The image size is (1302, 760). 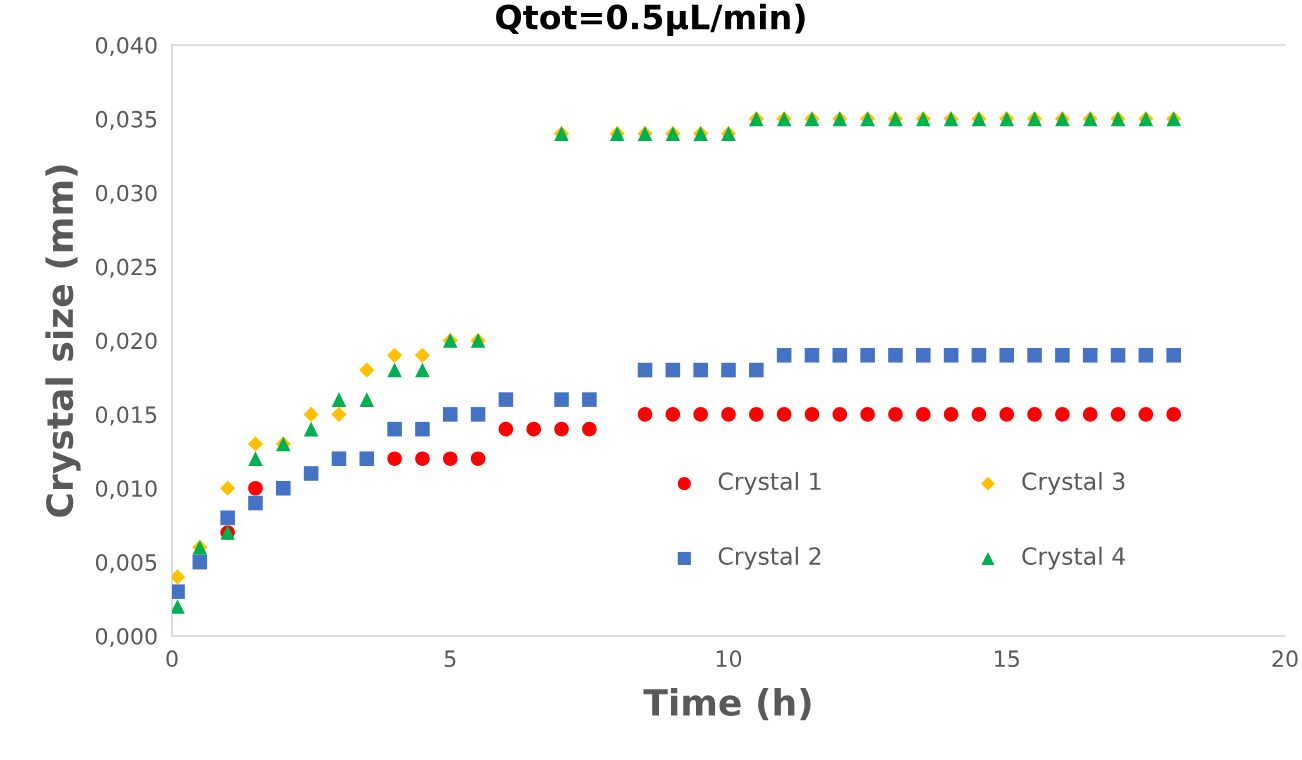 What do you see at coordinates (172, 659) in the screenshot?
I see `x-tick-label: 0` at bounding box center [172, 659].